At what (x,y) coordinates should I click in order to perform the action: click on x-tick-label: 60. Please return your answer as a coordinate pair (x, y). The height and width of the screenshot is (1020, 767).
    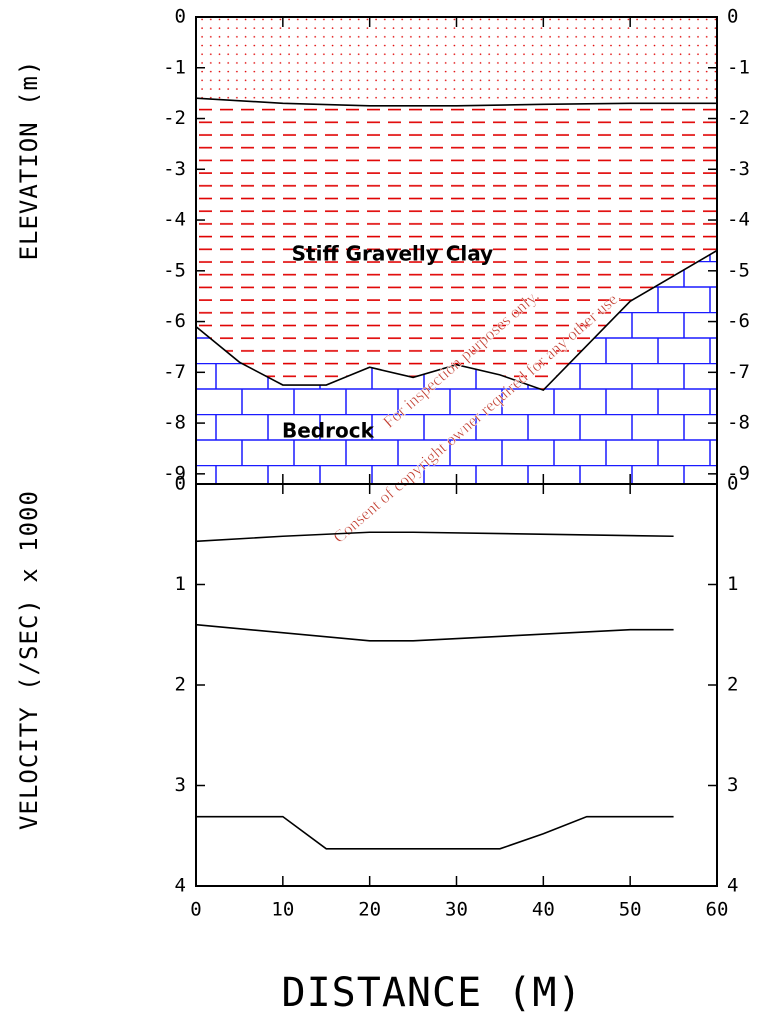
    Looking at the image, I should click on (717, 910).